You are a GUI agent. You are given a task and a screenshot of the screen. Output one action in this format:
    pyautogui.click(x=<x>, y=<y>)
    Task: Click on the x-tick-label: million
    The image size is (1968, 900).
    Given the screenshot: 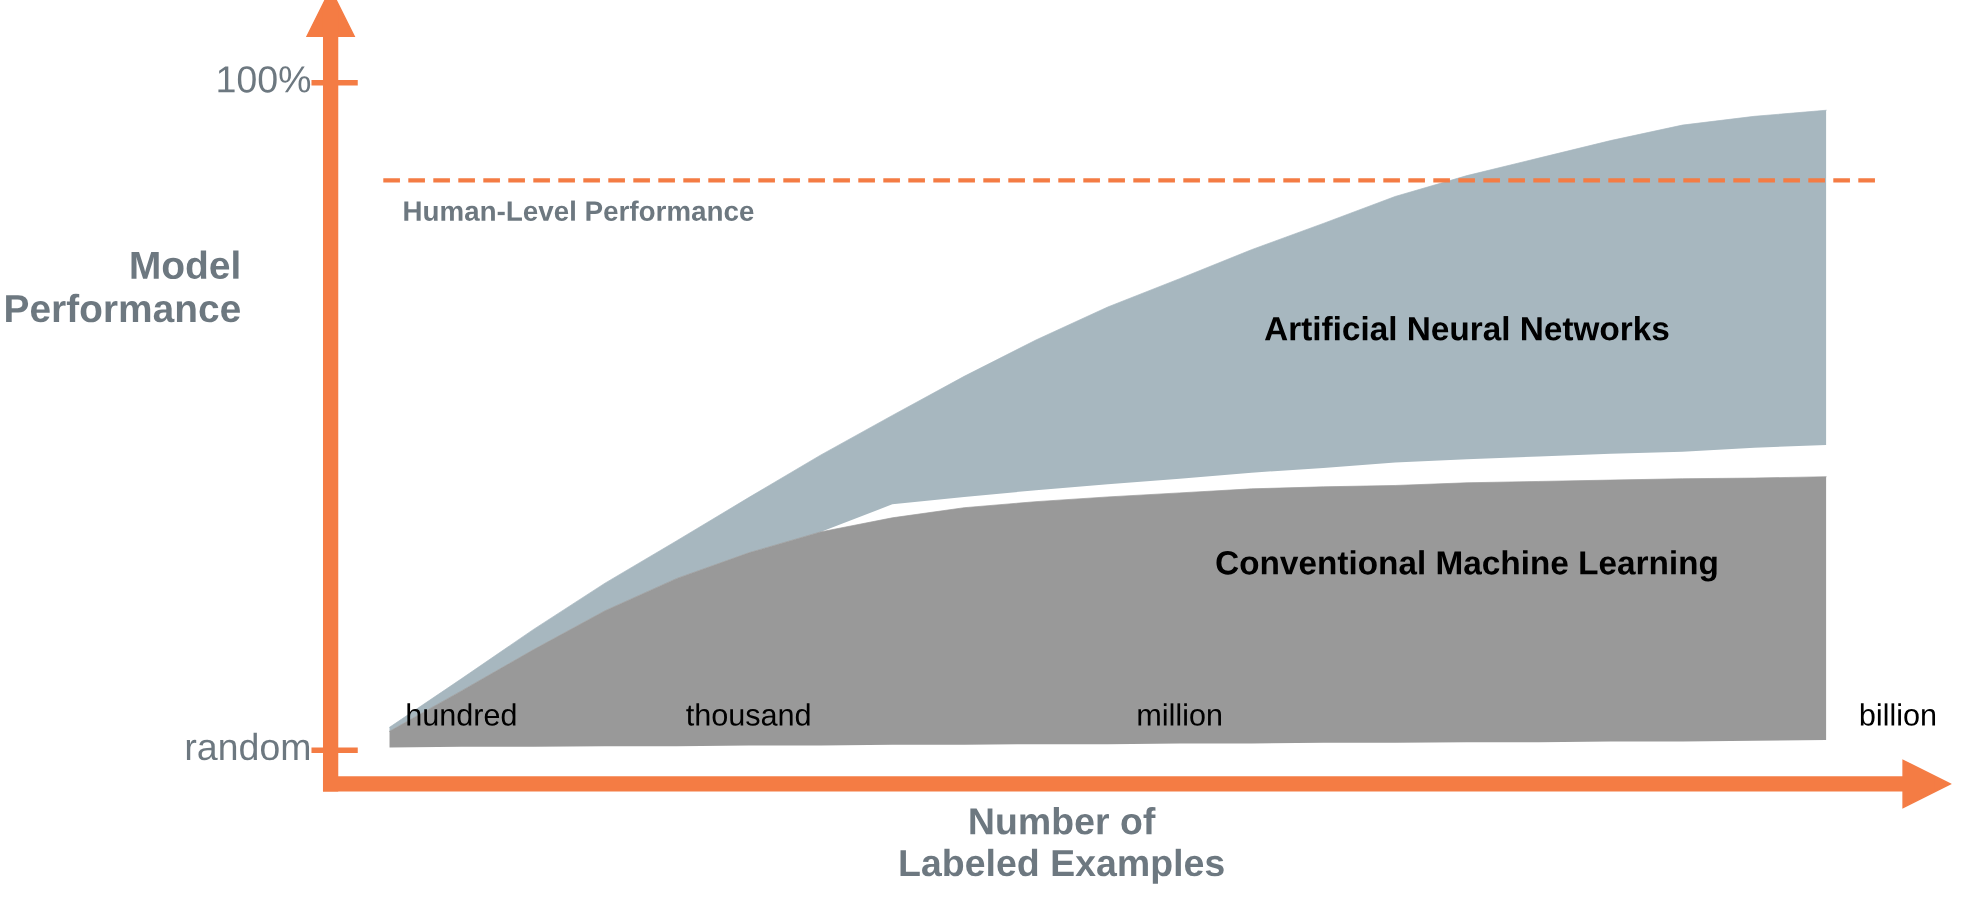 What is the action you would take?
    pyautogui.click(x=1179, y=714)
    